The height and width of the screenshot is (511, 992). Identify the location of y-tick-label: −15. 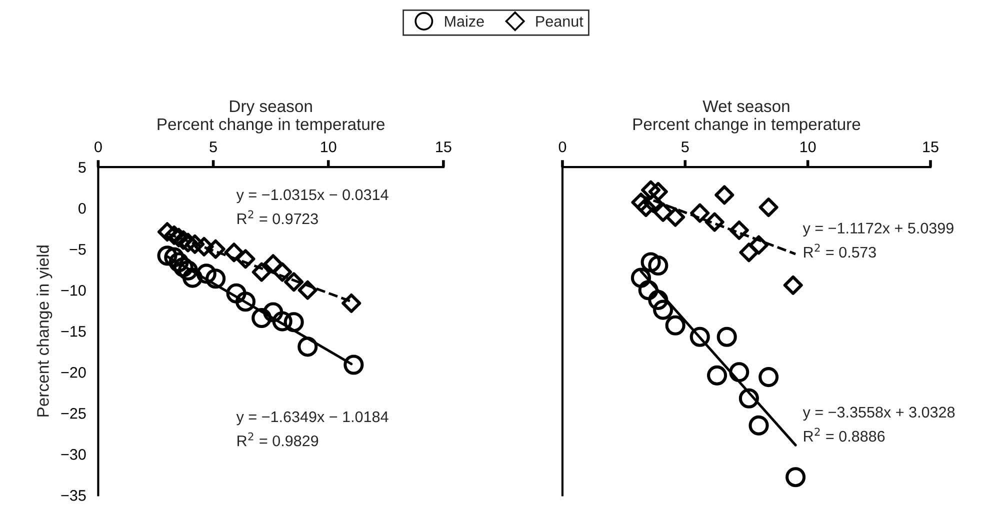
(73, 331).